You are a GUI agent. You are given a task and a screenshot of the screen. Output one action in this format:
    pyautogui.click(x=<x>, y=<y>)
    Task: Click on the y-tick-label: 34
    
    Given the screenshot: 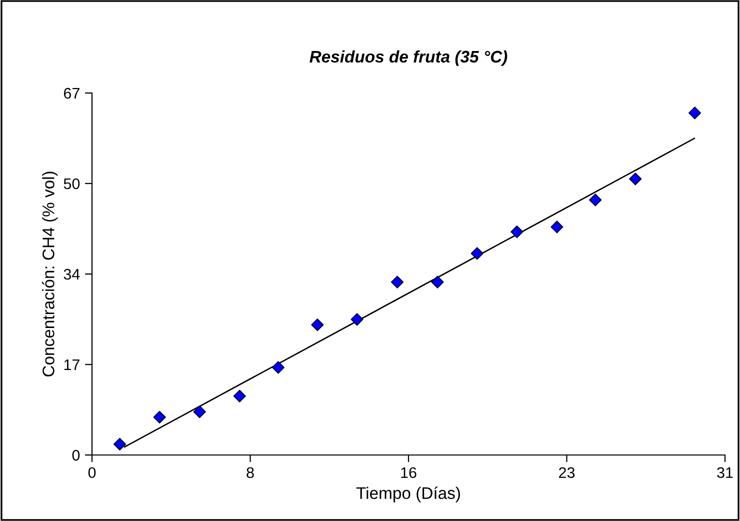 What is the action you would take?
    pyautogui.click(x=72, y=274)
    